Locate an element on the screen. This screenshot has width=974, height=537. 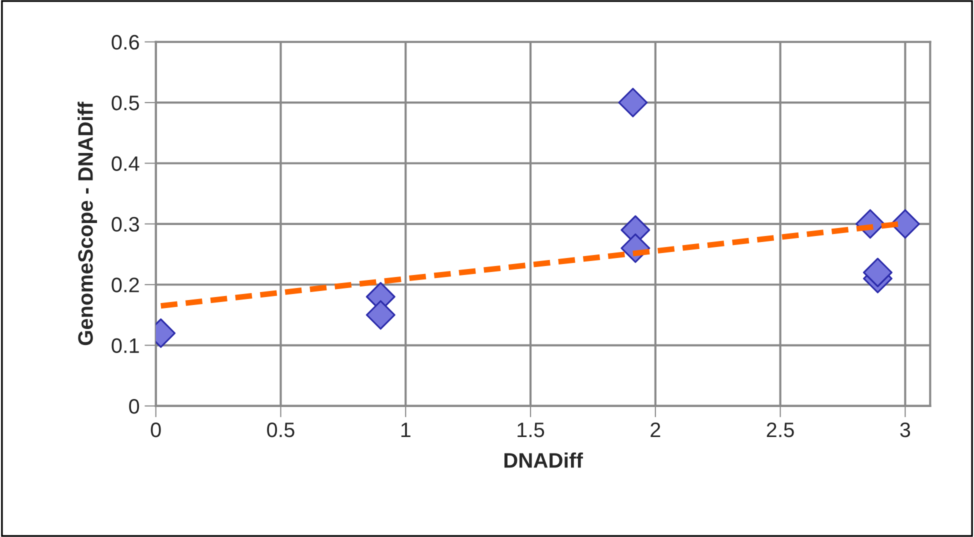
y-tick-label: 0.1 is located at coordinates (125, 346).